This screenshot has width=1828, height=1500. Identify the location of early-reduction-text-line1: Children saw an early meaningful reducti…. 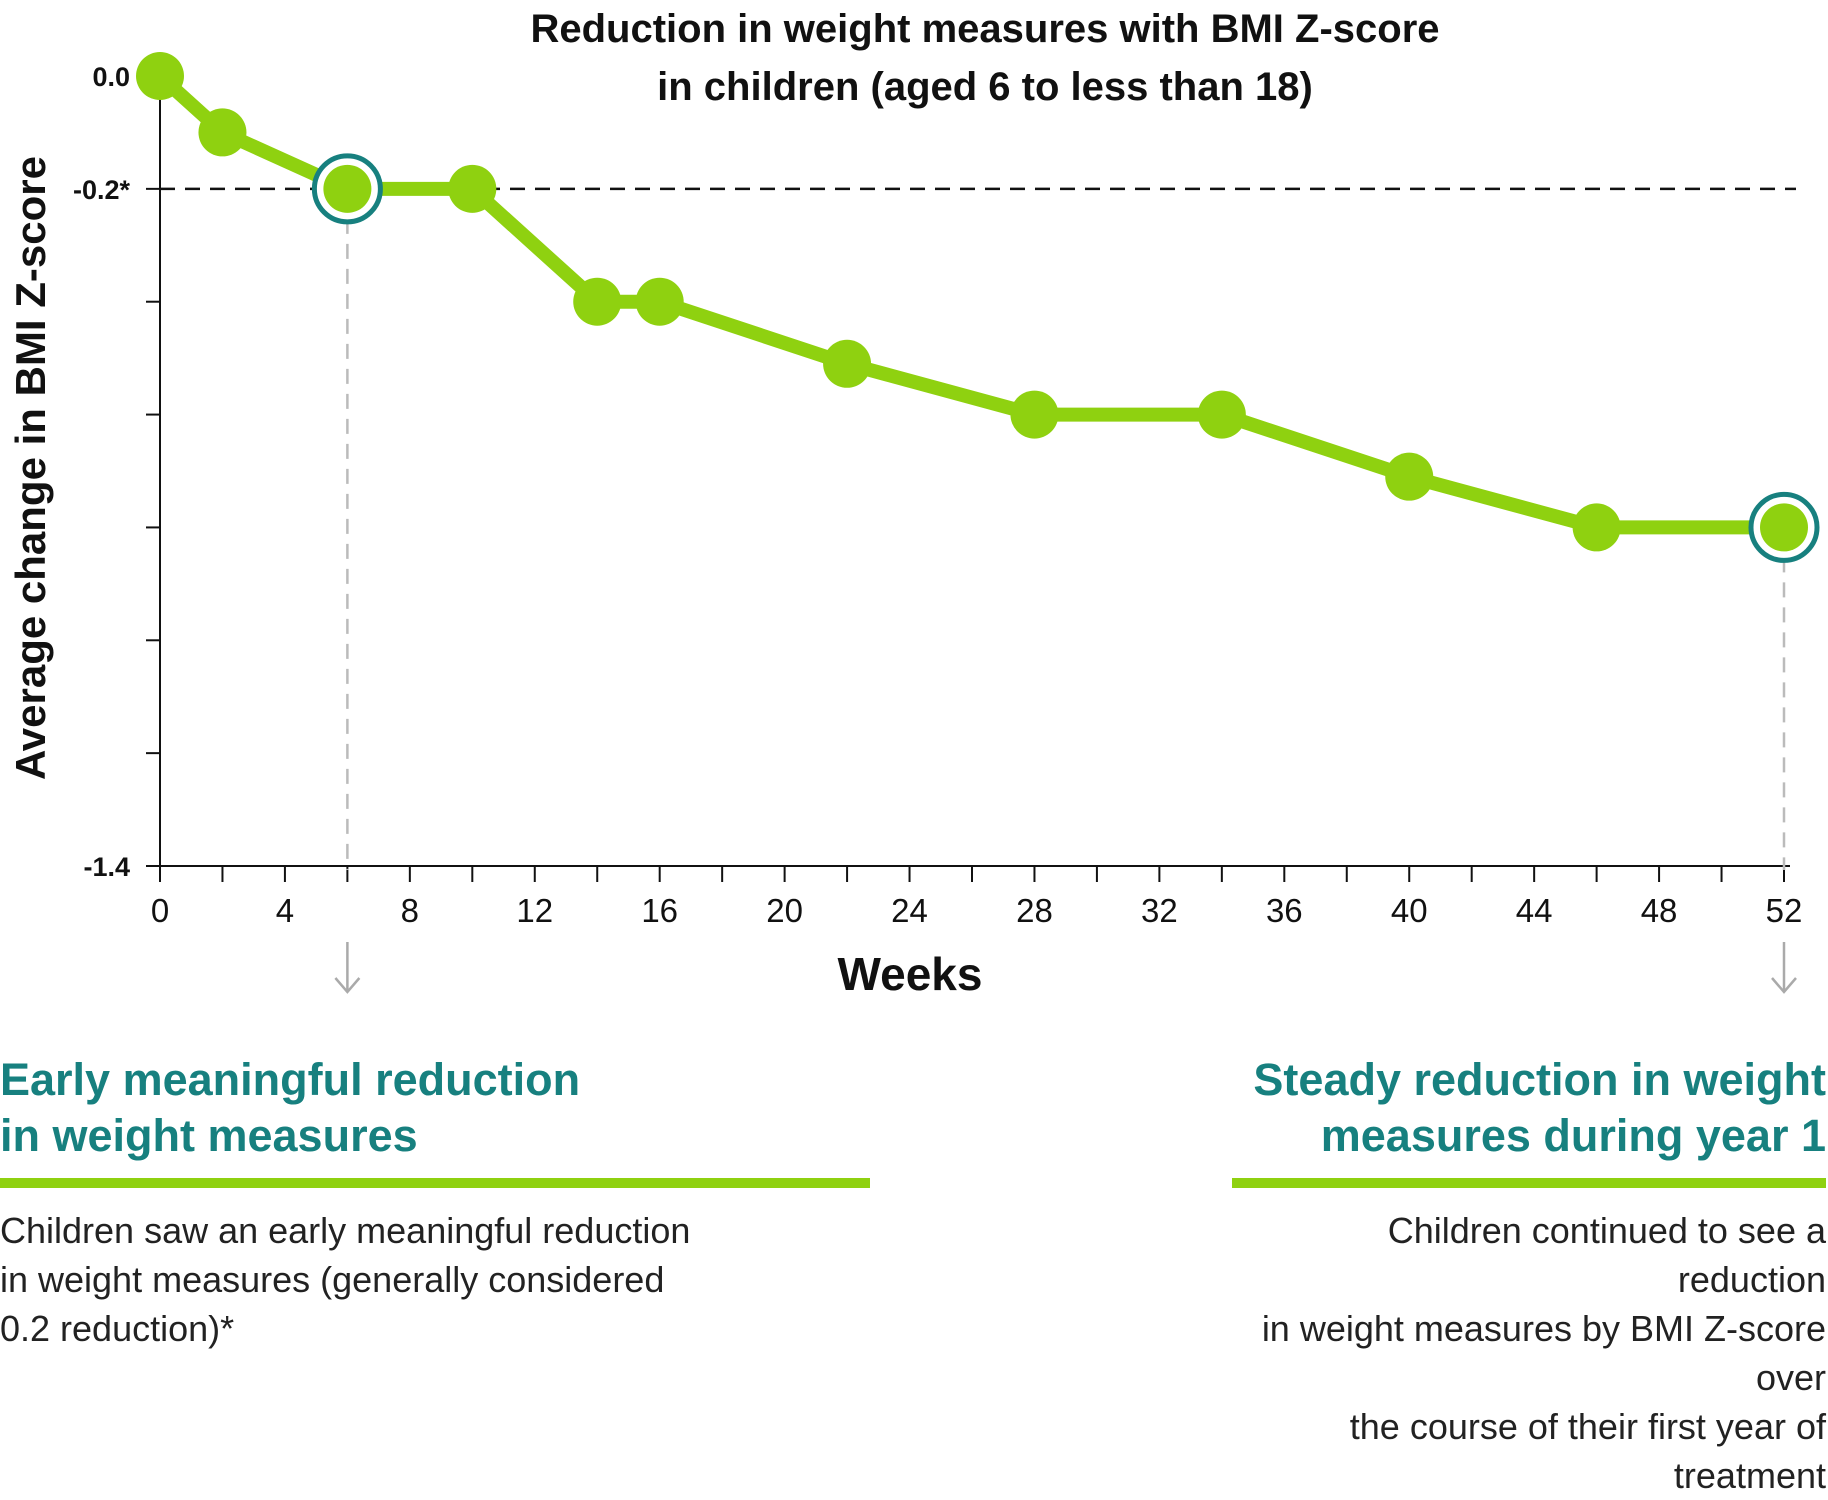
(345, 1230).